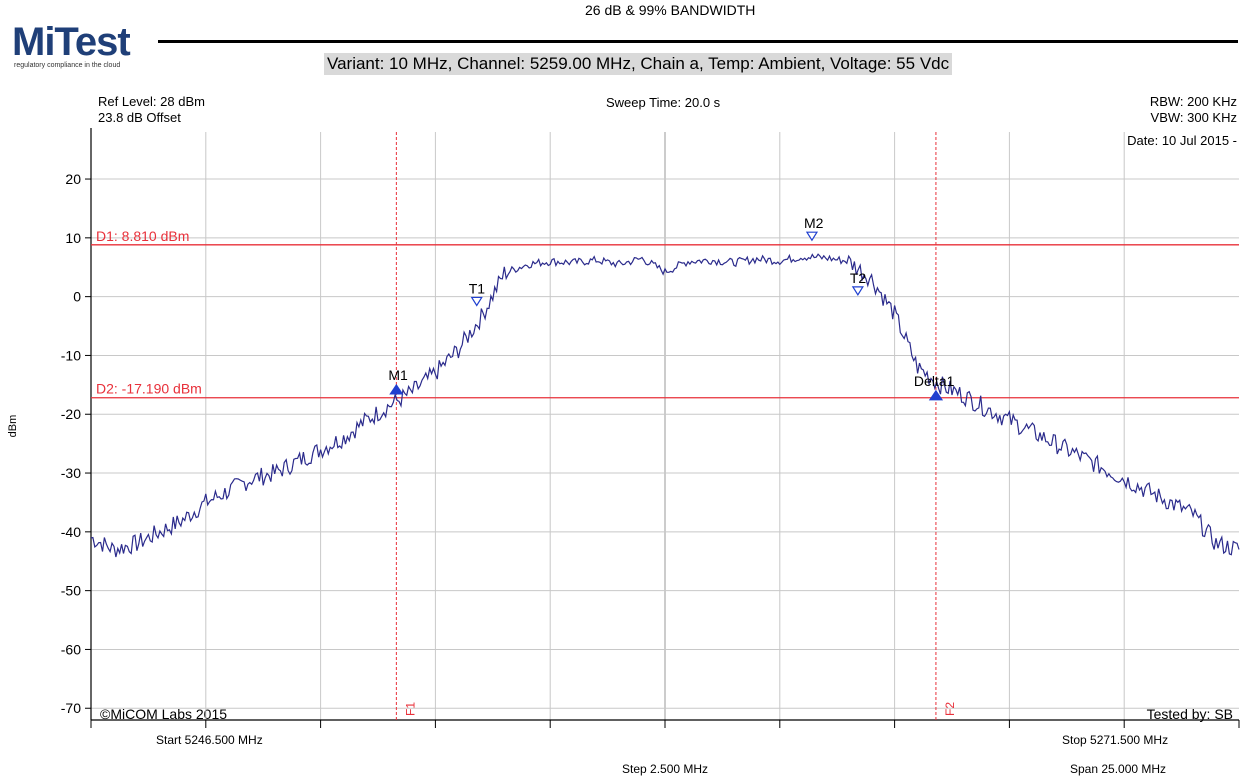  What do you see at coordinates (209, 740) in the screenshot?
I see `start-freq-label: Start 5246.500 MHz` at bounding box center [209, 740].